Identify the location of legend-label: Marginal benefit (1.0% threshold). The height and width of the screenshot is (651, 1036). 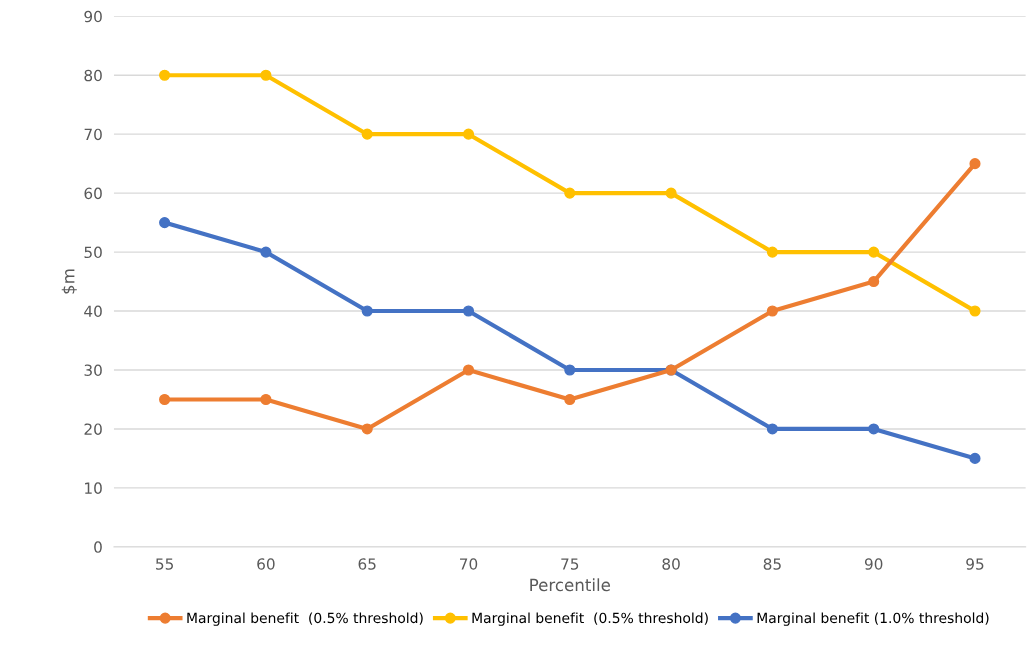
(873, 619).